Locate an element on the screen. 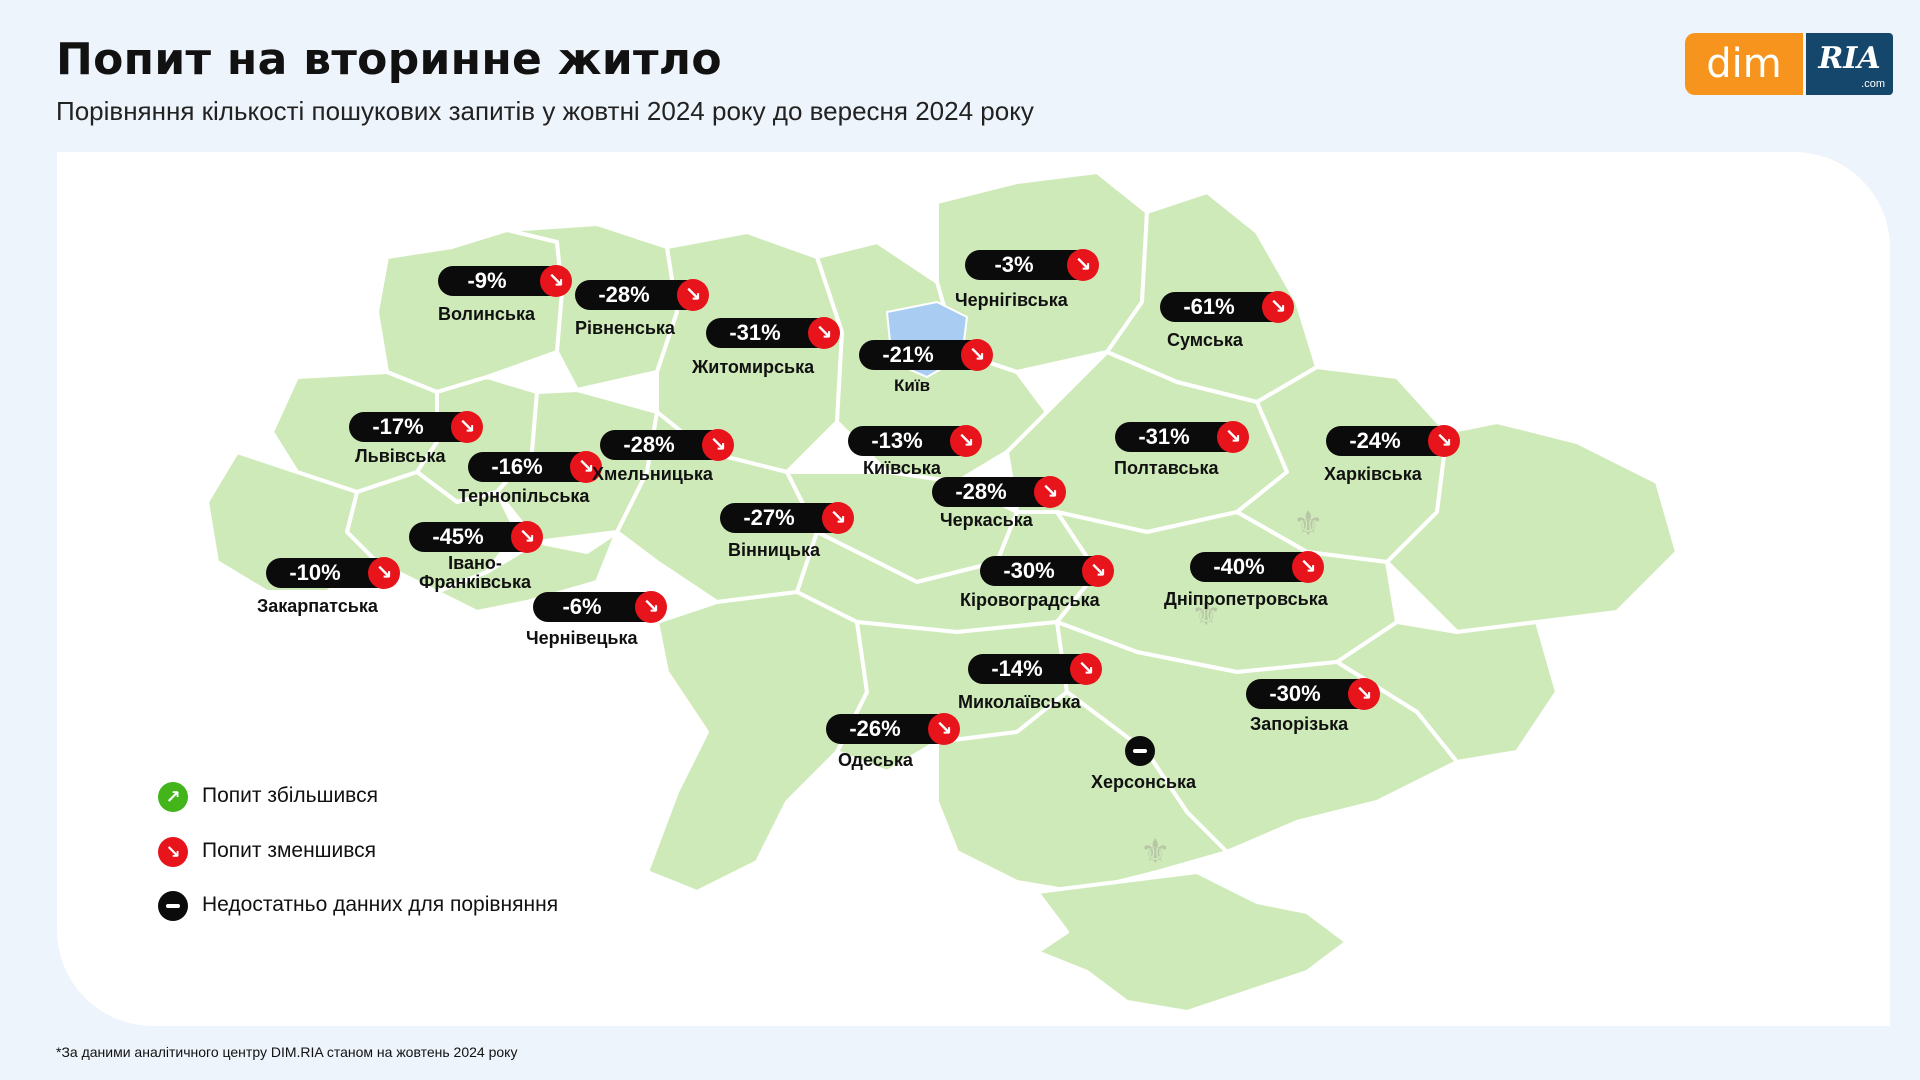 The image size is (1920, 1080). no-data-badge is located at coordinates (1140, 751).